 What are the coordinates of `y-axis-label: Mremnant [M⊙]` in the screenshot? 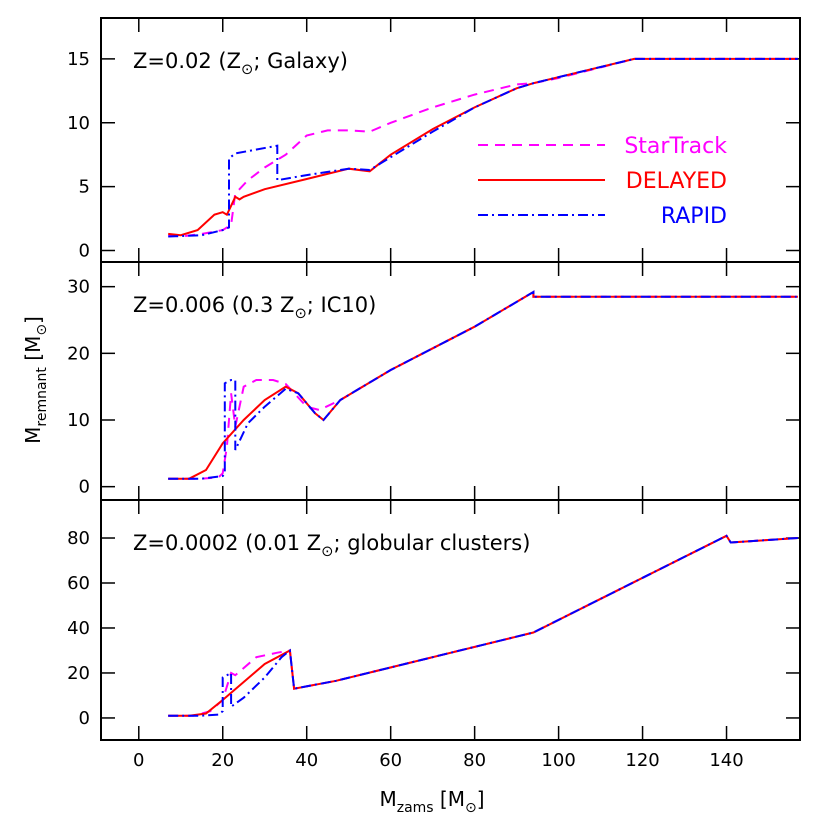 It's located at (35, 380).